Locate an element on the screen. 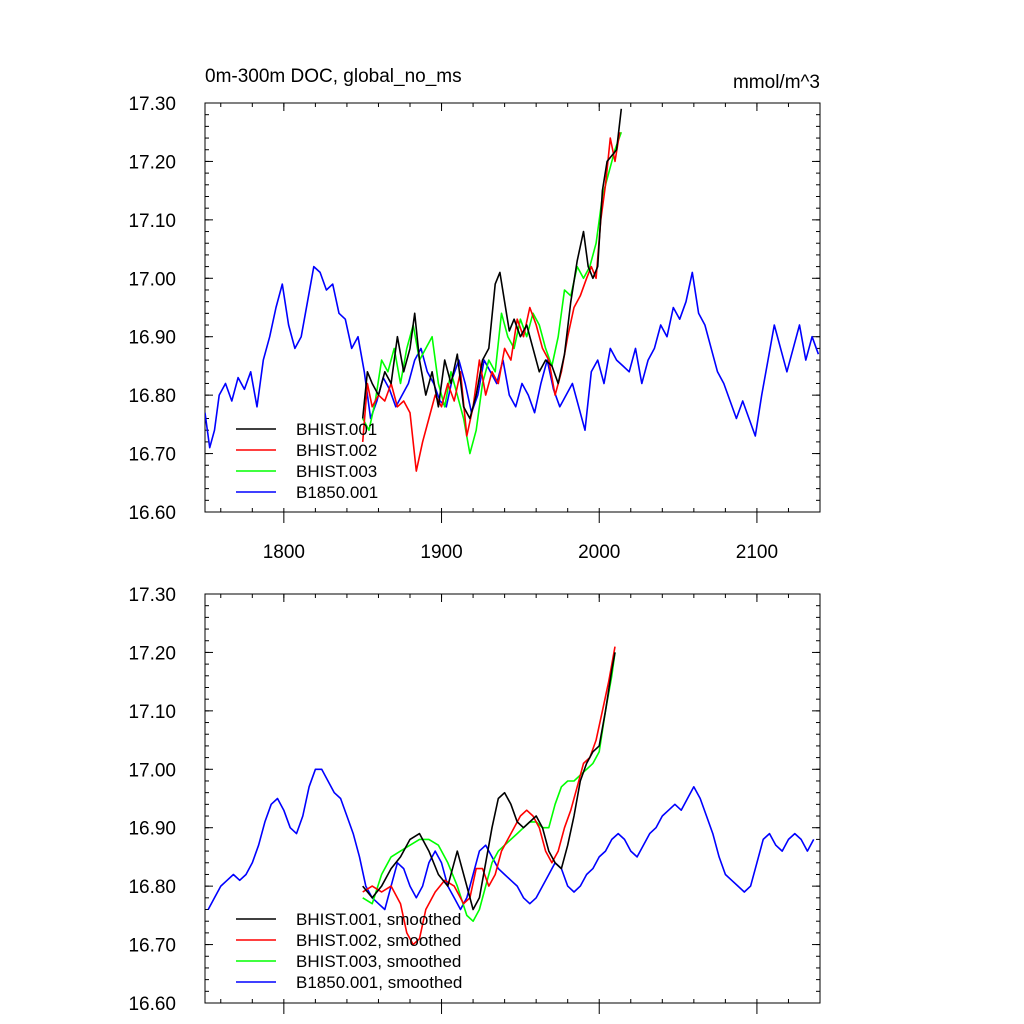 This screenshot has height=1024, width=1024. x-tick-label: 2100 is located at coordinates (757, 552).